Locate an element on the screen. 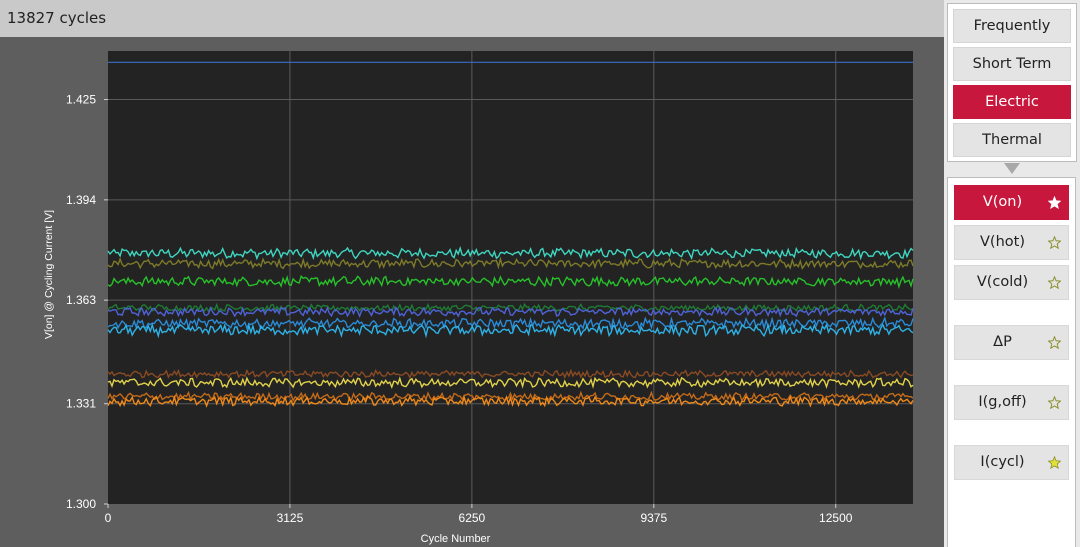 The image size is (1080, 547). x-tick-label: 9375 is located at coordinates (653, 518).